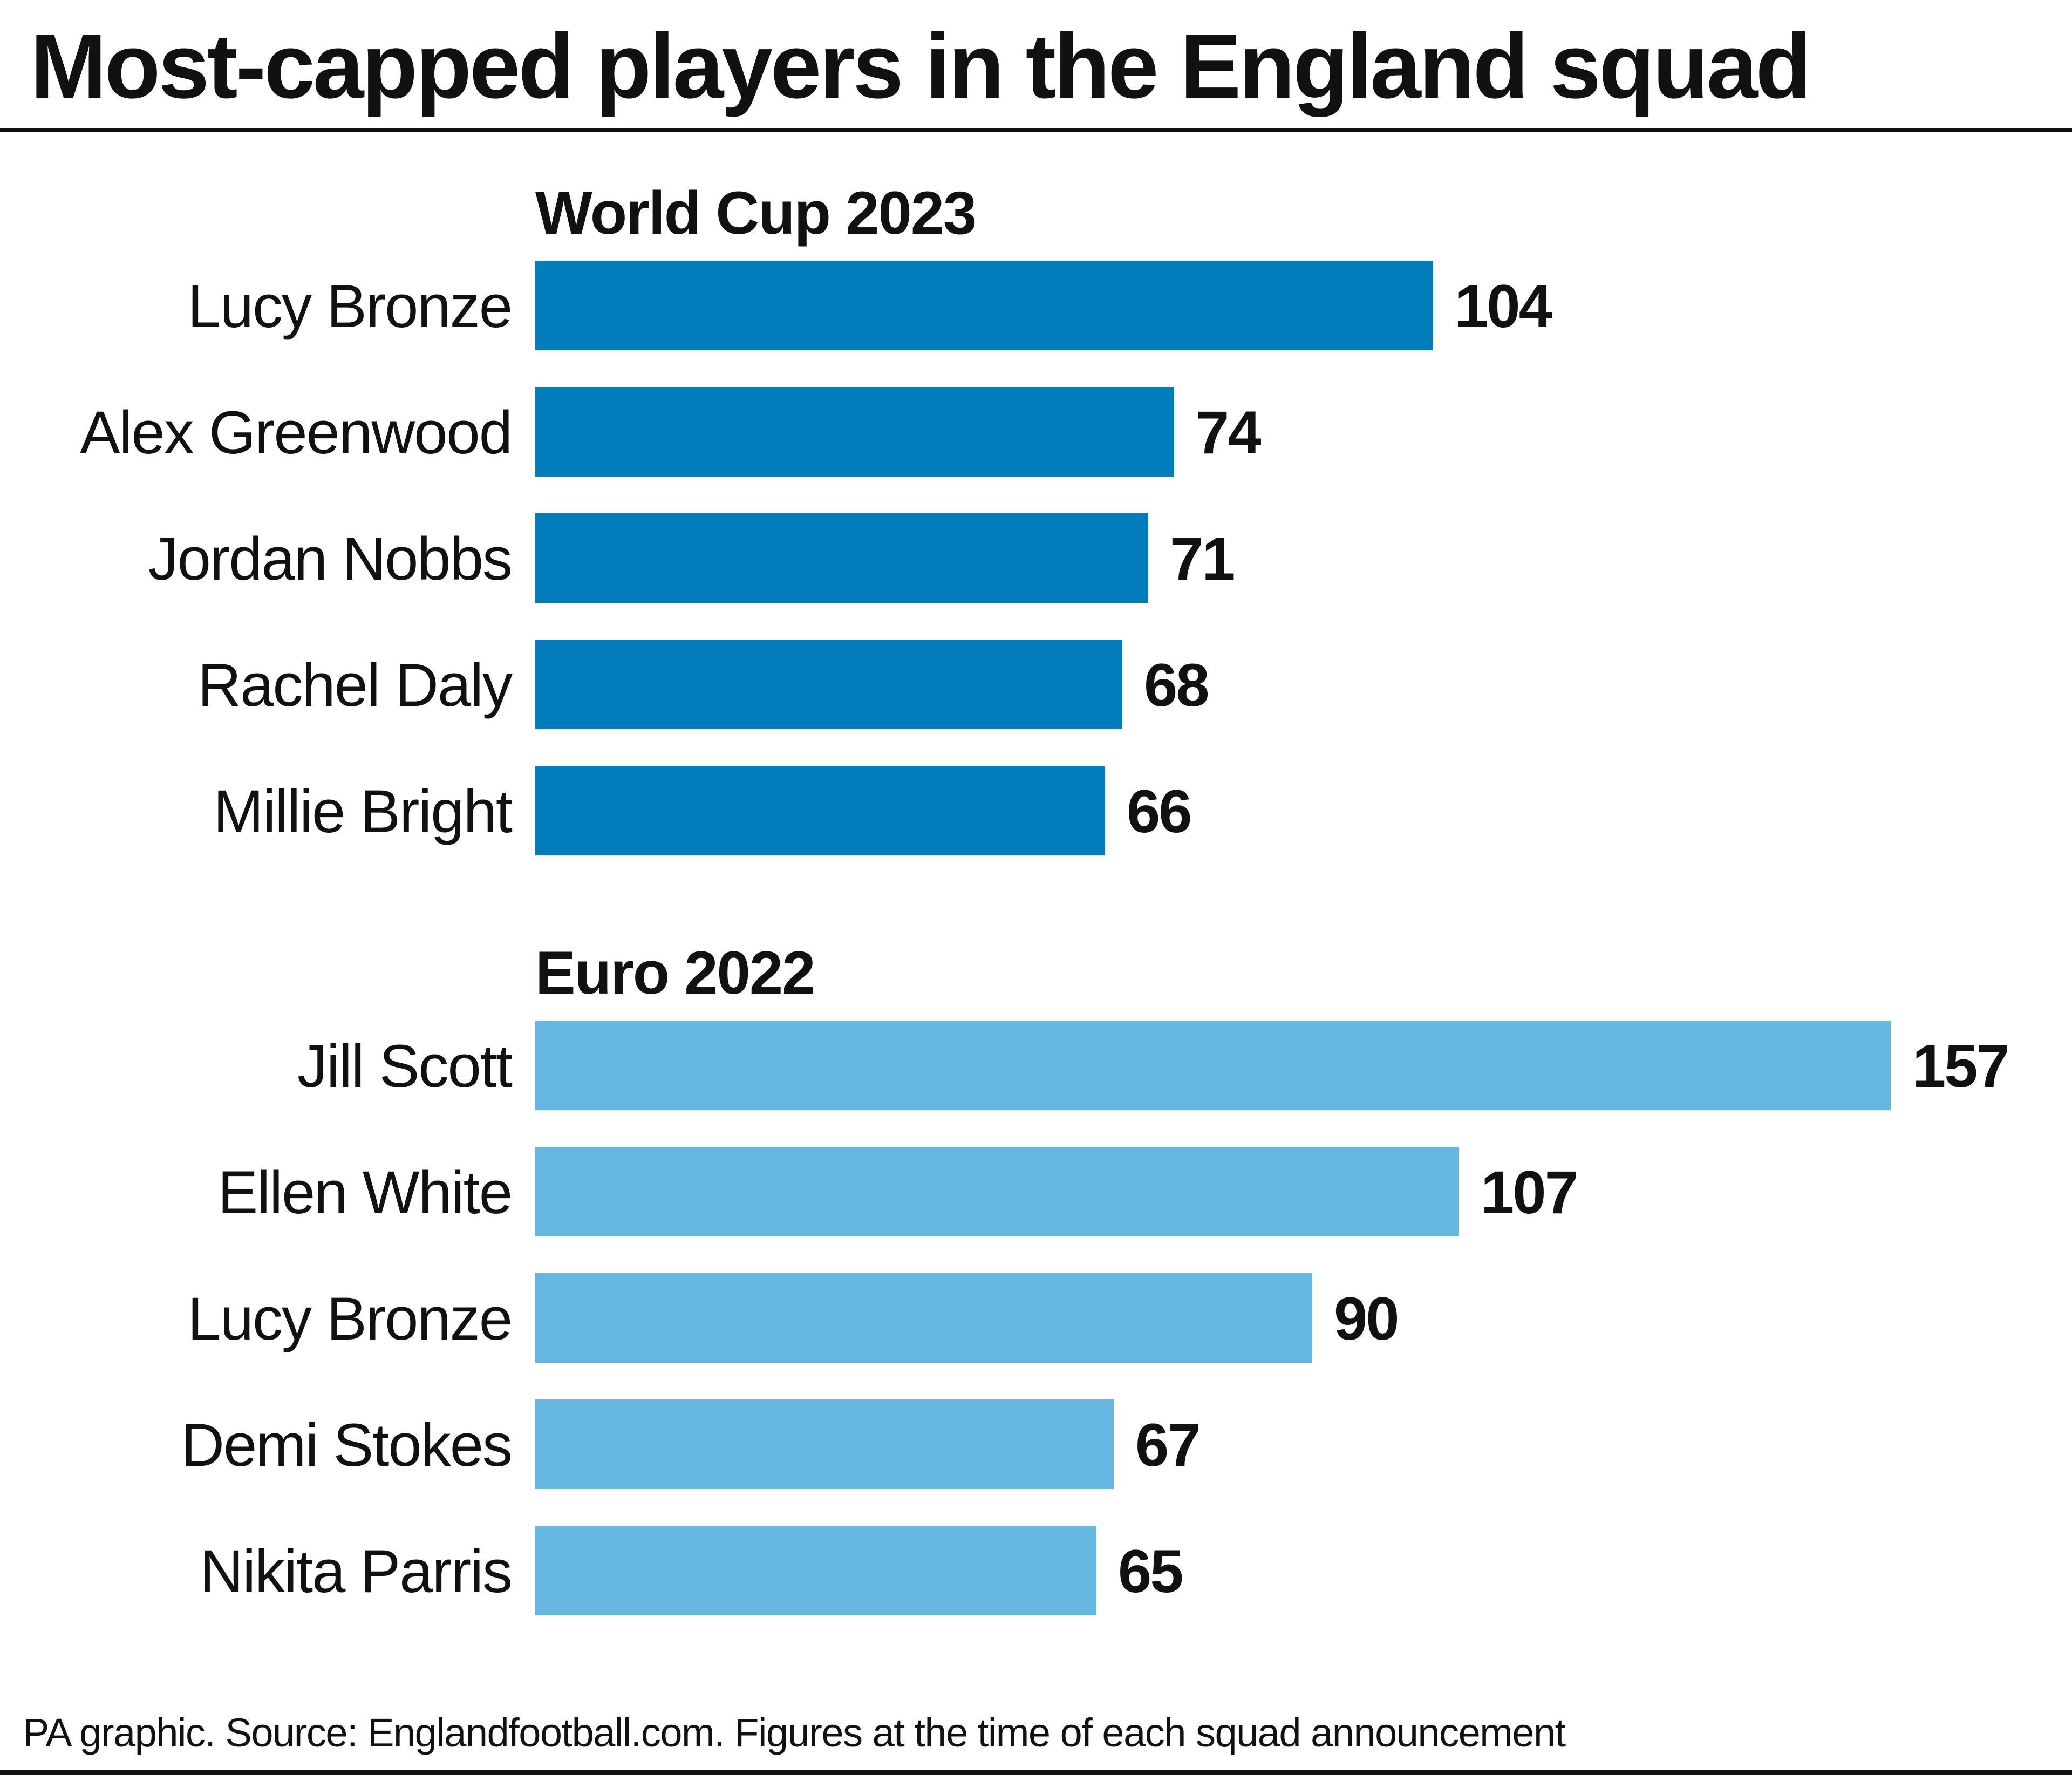 The width and height of the screenshot is (2072, 1781). Describe the element at coordinates (405, 1066) in the screenshot. I see `category-label: Jill Scott` at that location.